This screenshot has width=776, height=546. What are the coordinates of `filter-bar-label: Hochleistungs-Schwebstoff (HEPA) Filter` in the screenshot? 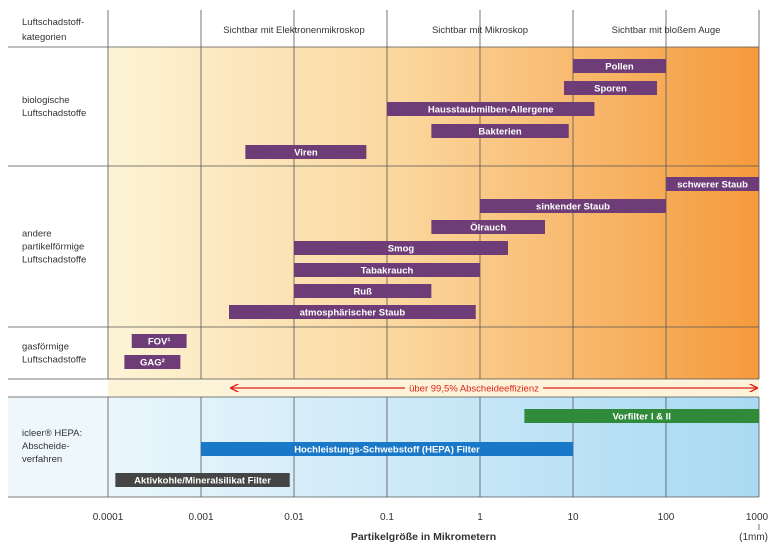 It's located at (387, 450).